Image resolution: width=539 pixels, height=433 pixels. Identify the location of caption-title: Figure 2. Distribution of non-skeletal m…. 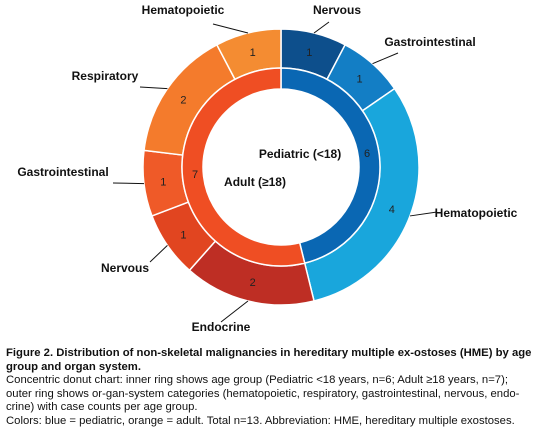
(269, 360).